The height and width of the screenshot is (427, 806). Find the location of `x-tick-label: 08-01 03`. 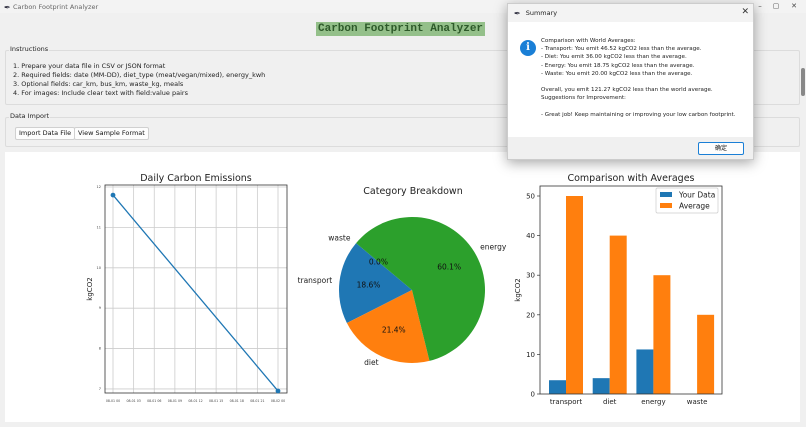

x-tick-label: 08-01 03 is located at coordinates (133, 401).